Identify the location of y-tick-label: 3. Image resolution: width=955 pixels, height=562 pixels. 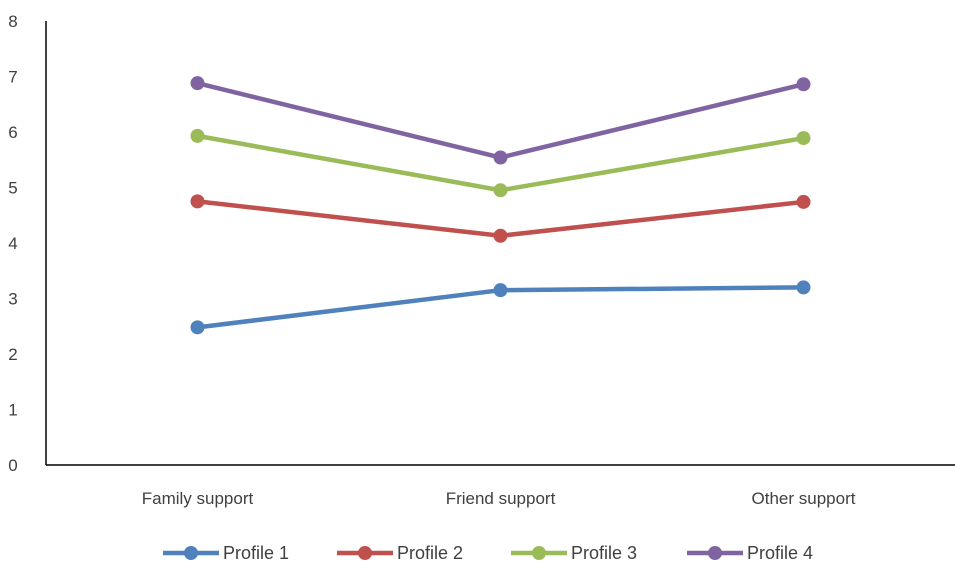
(12, 299).